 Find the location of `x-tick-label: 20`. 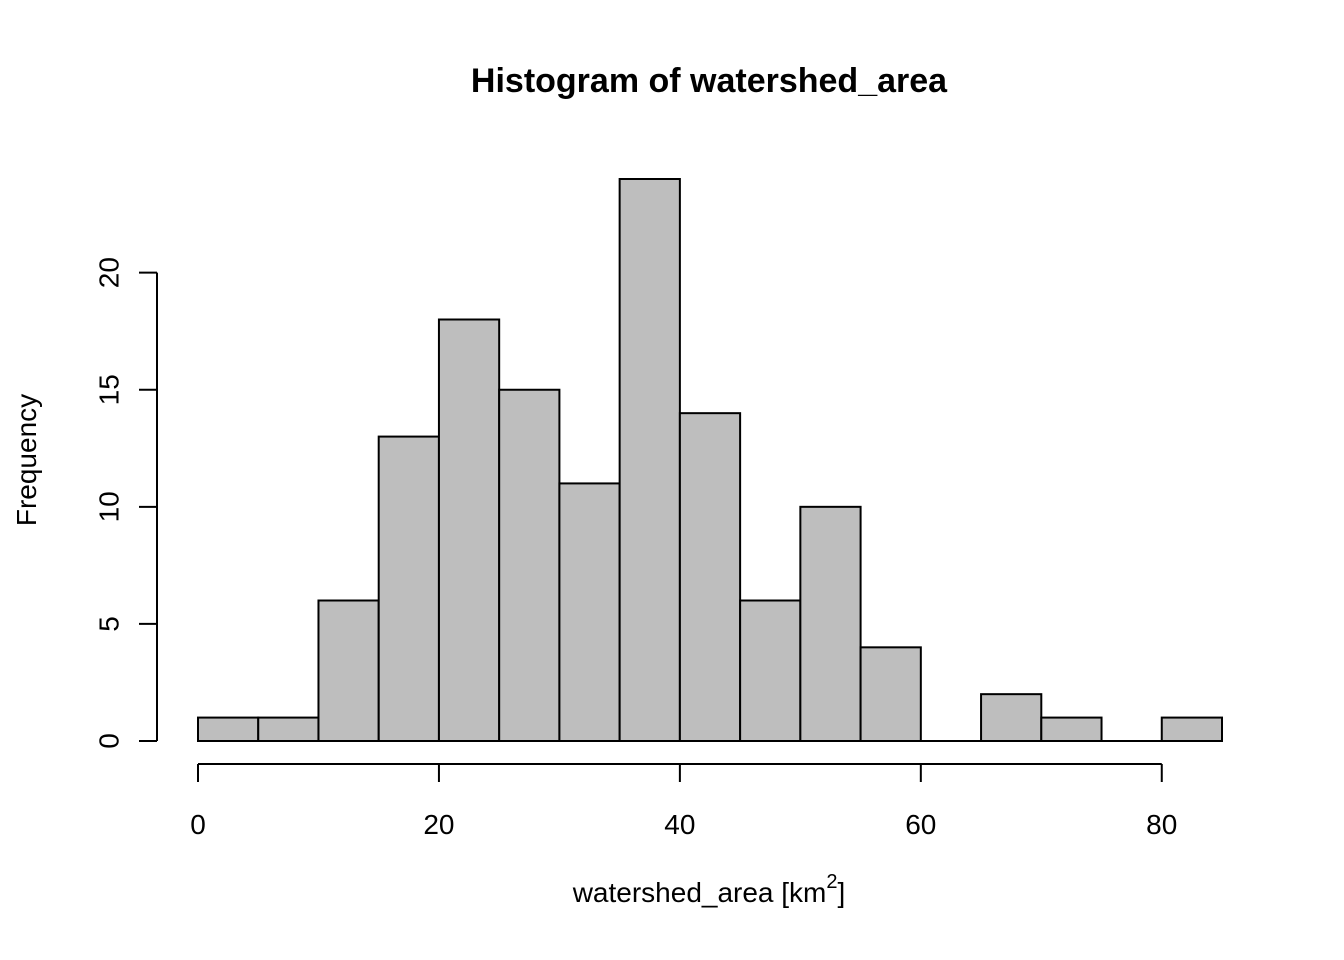

x-tick-label: 20 is located at coordinates (438, 824).